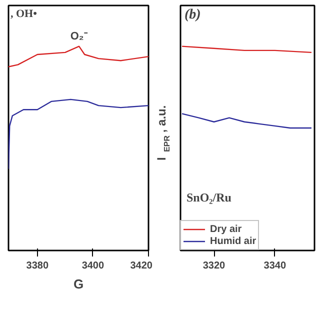 The image size is (320, 320). What do you see at coordinates (141, 266) in the screenshot?
I see `x-tick-label: 3420` at bounding box center [141, 266].